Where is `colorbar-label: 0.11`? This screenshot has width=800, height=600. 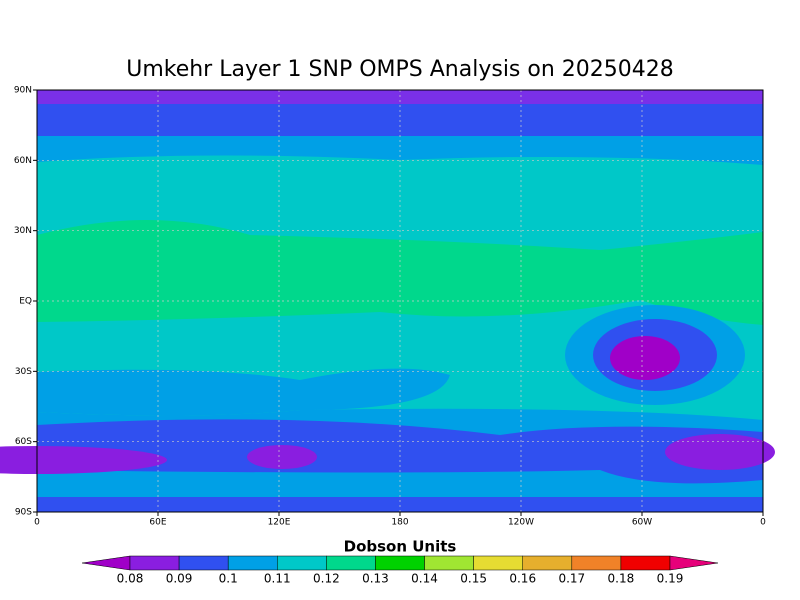 colorbar-label: 0.11 is located at coordinates (277, 579).